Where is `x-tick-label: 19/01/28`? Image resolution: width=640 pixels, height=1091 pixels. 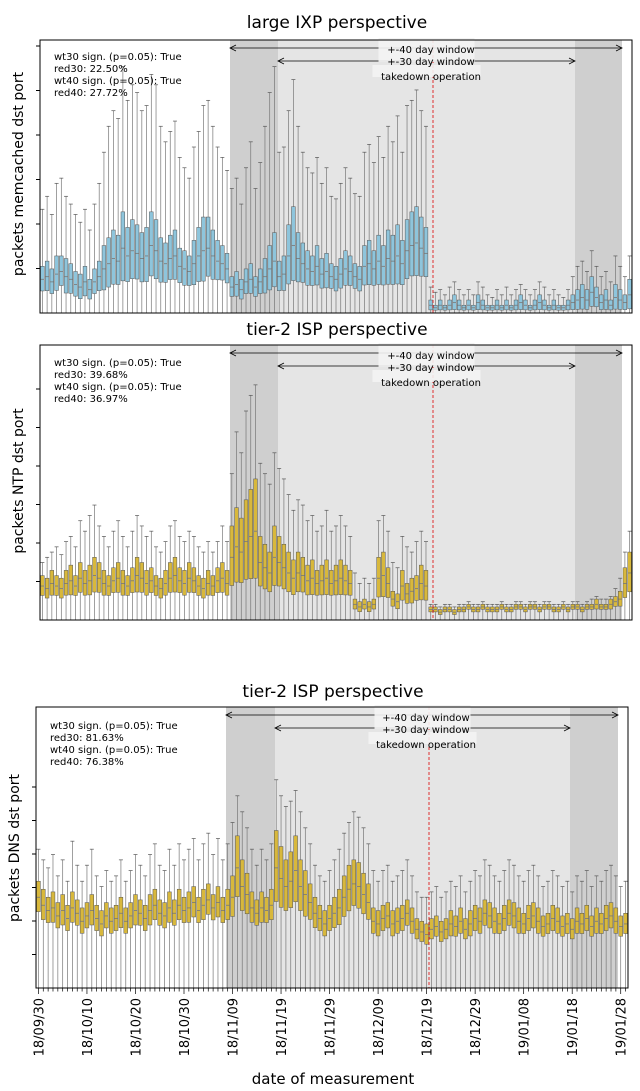 x-tick-label: 19/01/28 is located at coordinates (622, 1027).